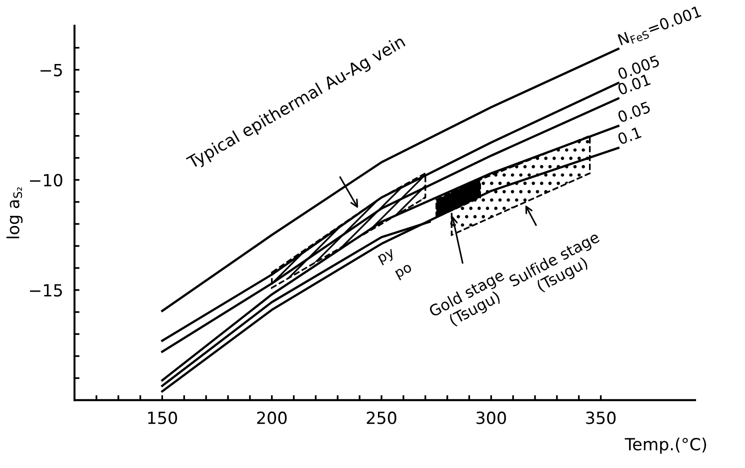 The height and width of the screenshot is (468, 745). Describe the element at coordinates (491, 418) in the screenshot. I see `x-tick-label: 300` at that location.